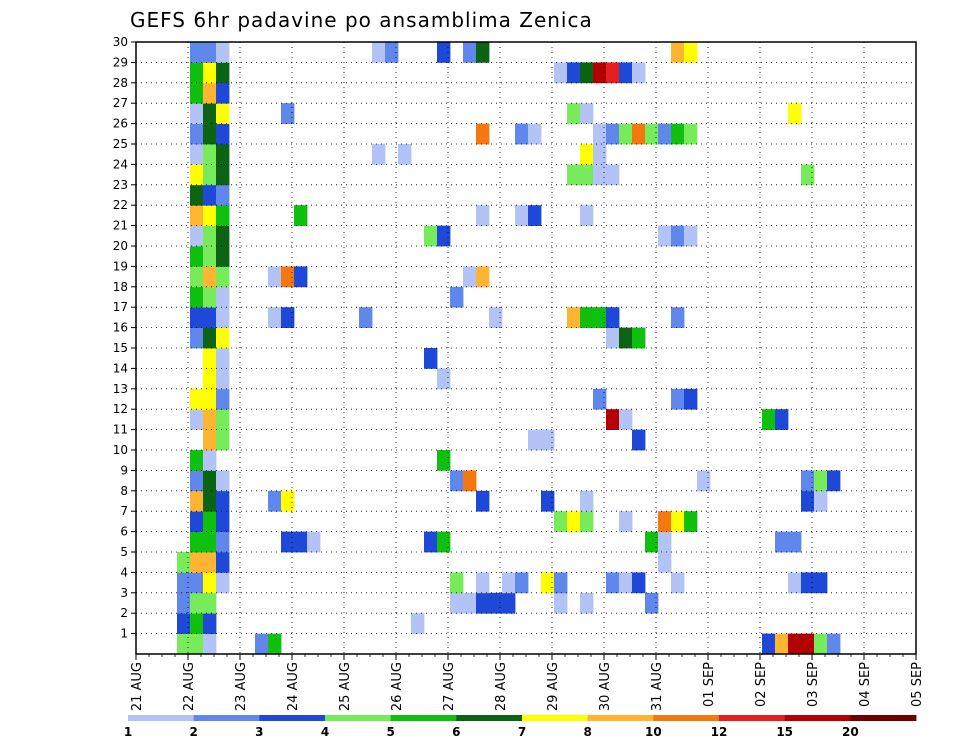 This screenshot has height=742, width=960. Describe the element at coordinates (709, 684) in the screenshot. I see `x-tick-label: 01 SEP` at that location.